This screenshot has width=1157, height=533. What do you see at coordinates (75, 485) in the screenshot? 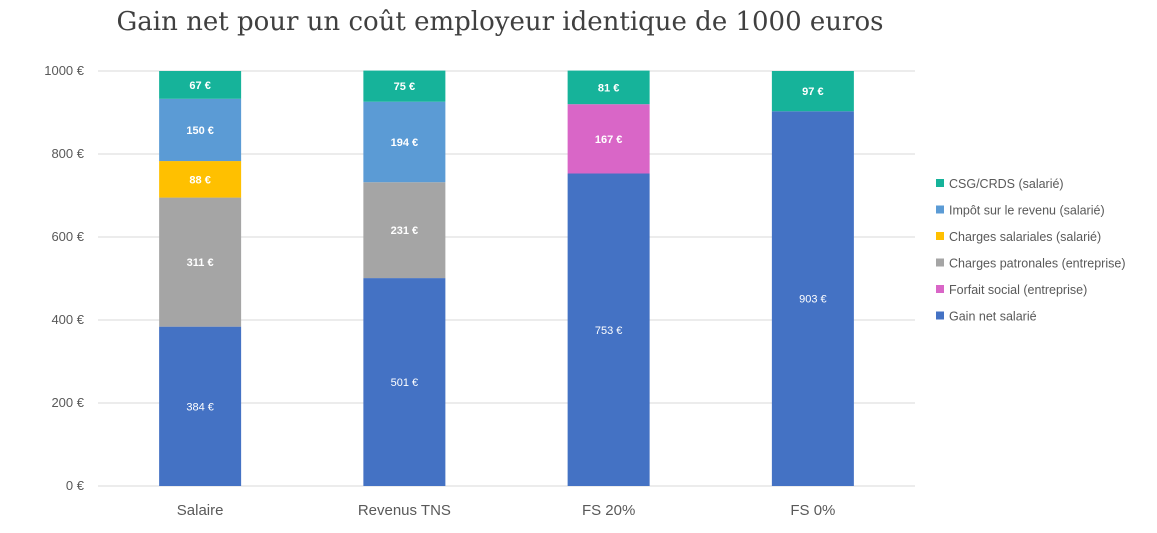
I see `y-tick-label: 0 €` at bounding box center [75, 485].